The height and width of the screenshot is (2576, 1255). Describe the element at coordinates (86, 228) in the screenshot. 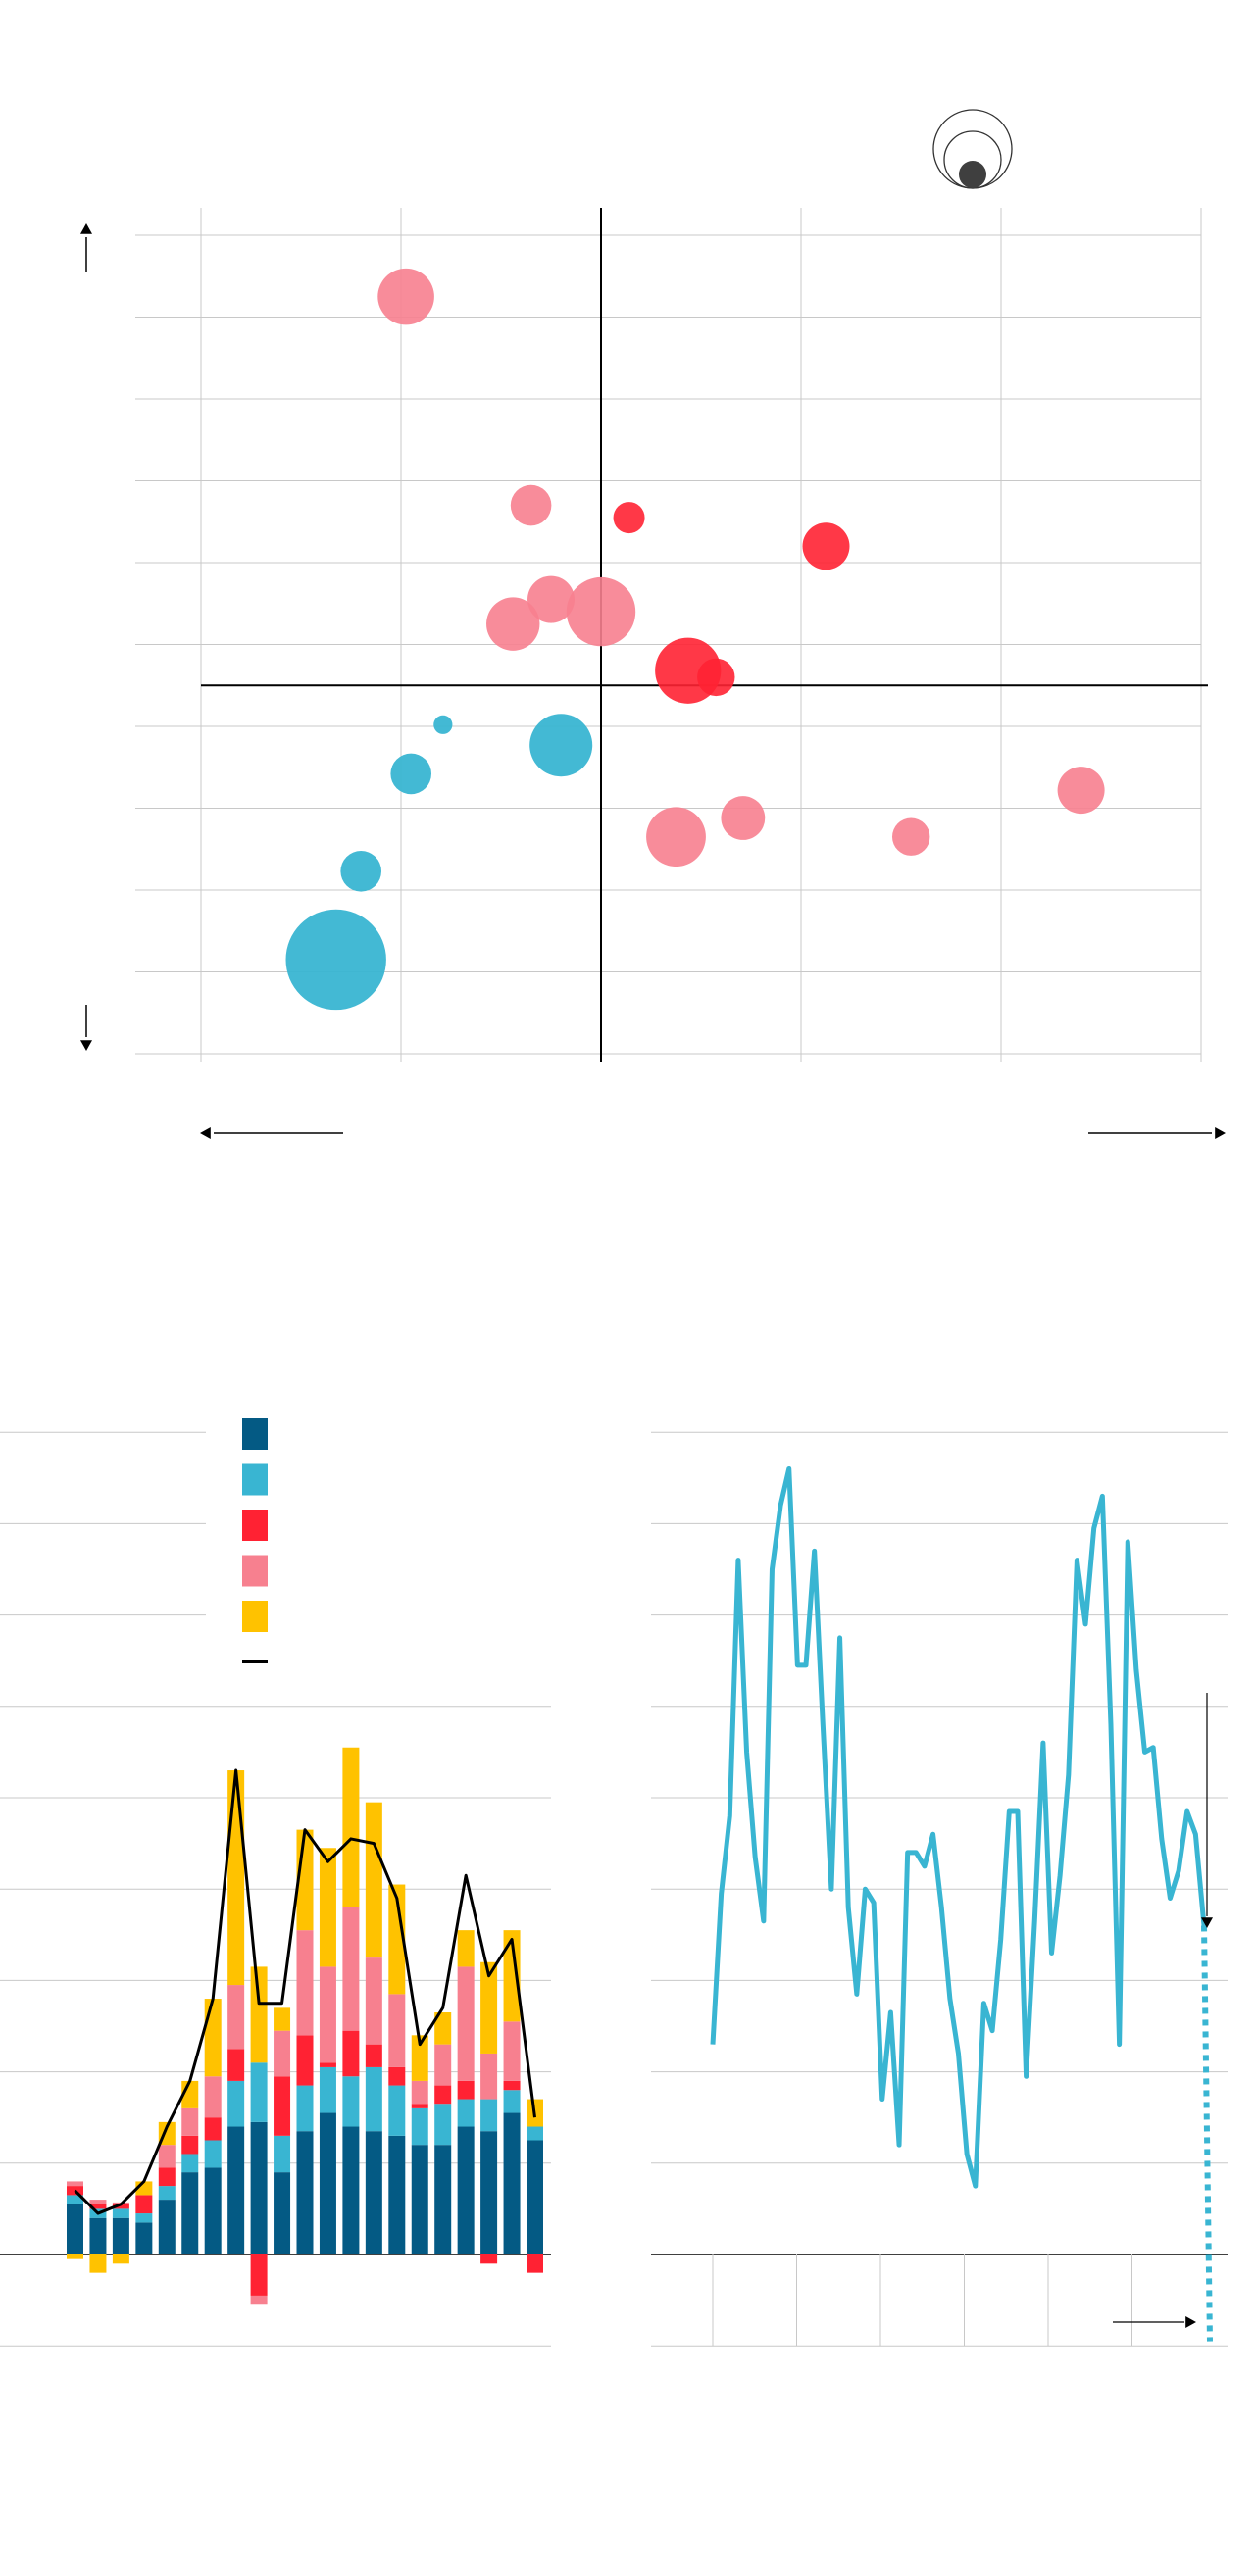

I see `arrow-up-icon` at that location.